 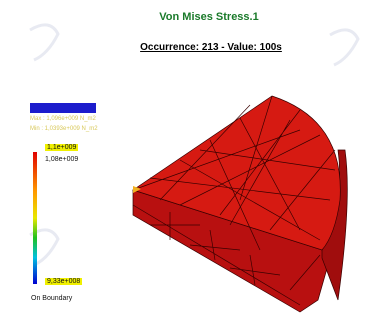 What do you see at coordinates (64, 281) in the screenshot?
I see `legend-label: 9,33e+008` at bounding box center [64, 281].